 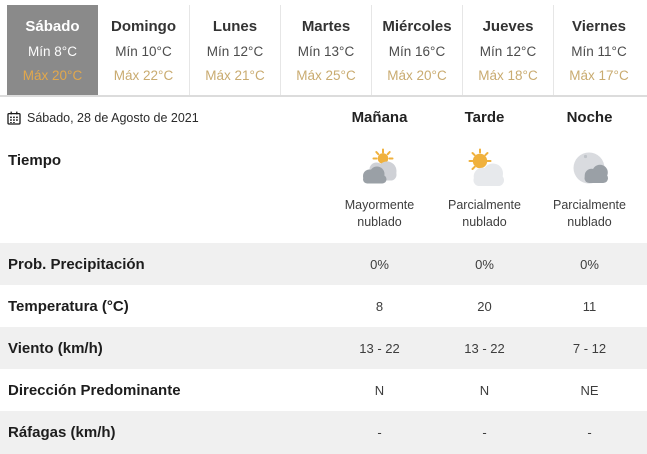 I want to click on sun-behind-clouds-icon, so click(x=379, y=166).